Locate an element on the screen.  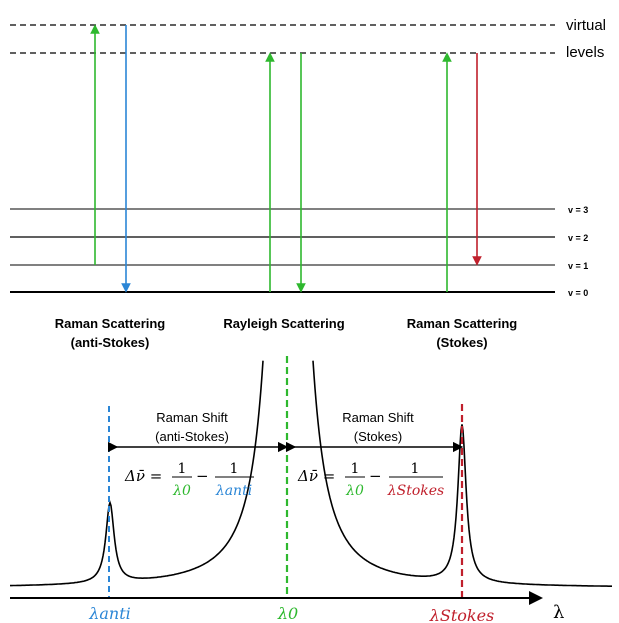
formula-stokes-lambda0: λ0 is located at coordinates (354, 491).